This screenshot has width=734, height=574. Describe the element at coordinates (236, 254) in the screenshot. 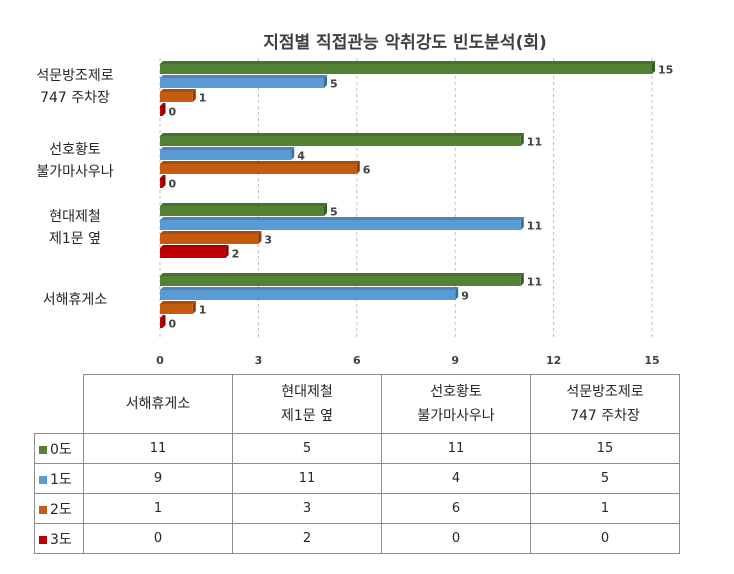

I see `data-label: 2` at that location.